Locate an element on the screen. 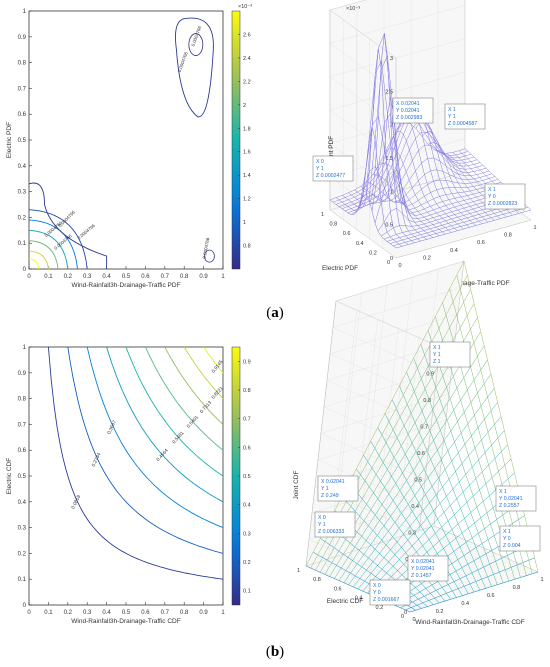  x-tick-label: 0.1 is located at coordinates (48, 277).